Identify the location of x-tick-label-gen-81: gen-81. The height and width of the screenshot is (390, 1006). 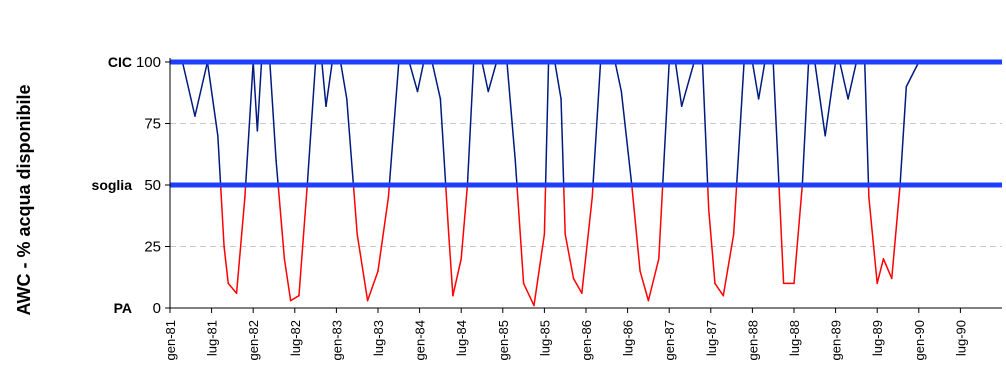
(170, 340).